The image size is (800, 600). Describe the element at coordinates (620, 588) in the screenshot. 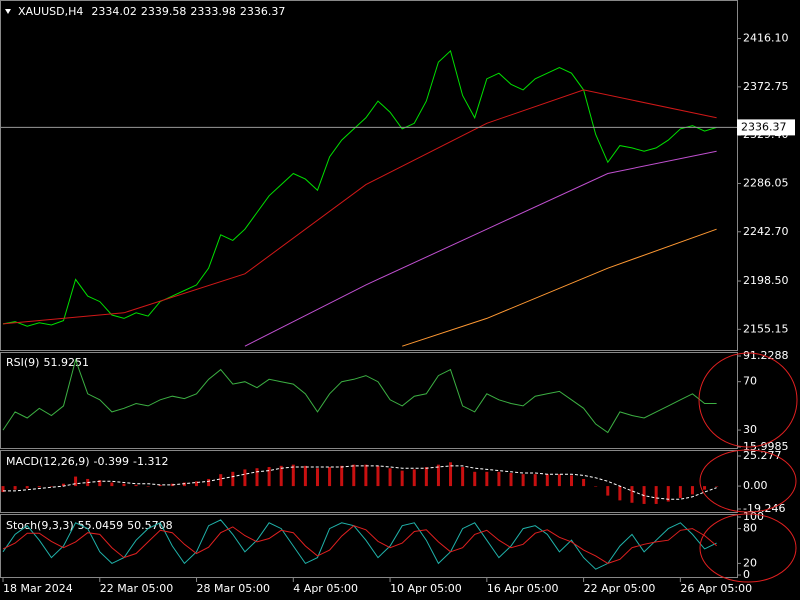

I see `x-tick-label: 22 Apr 05:00` at that location.